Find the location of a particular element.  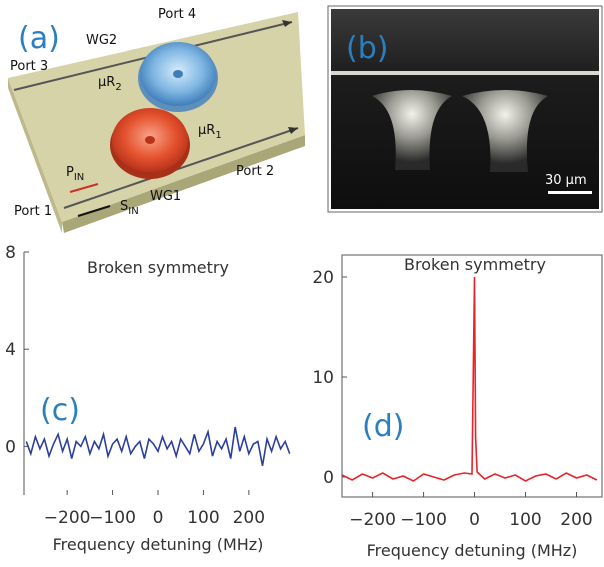

panel-label: (b) is located at coordinates (367, 48).